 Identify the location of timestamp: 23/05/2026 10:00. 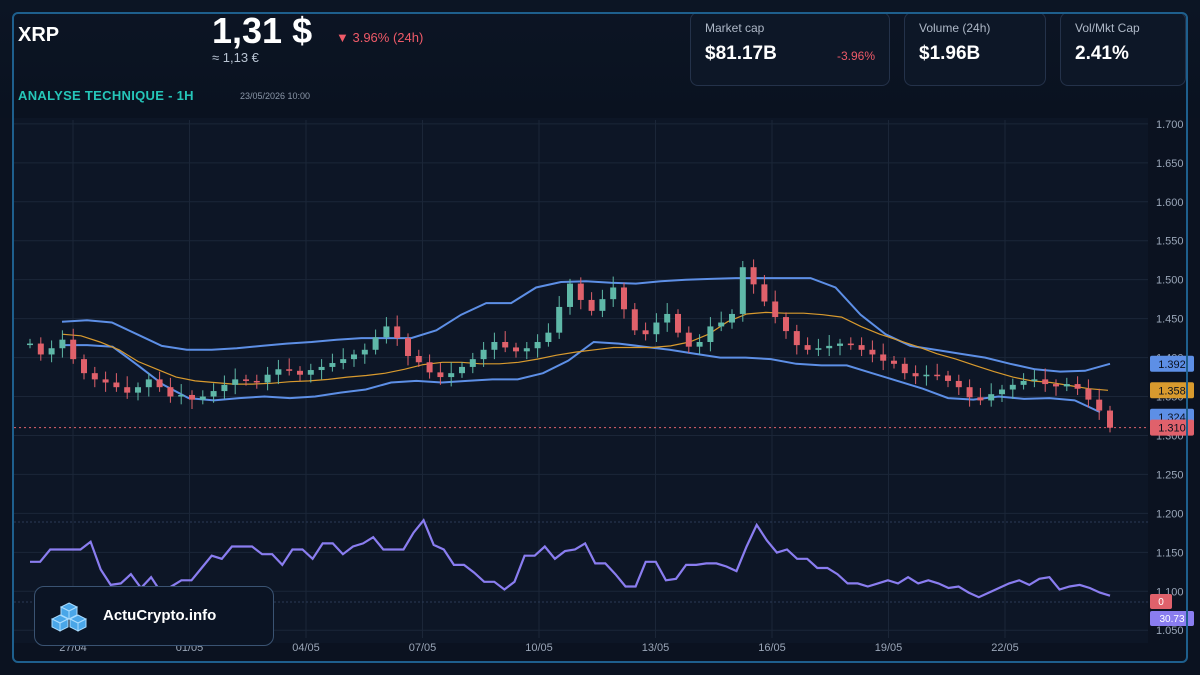
(275, 96).